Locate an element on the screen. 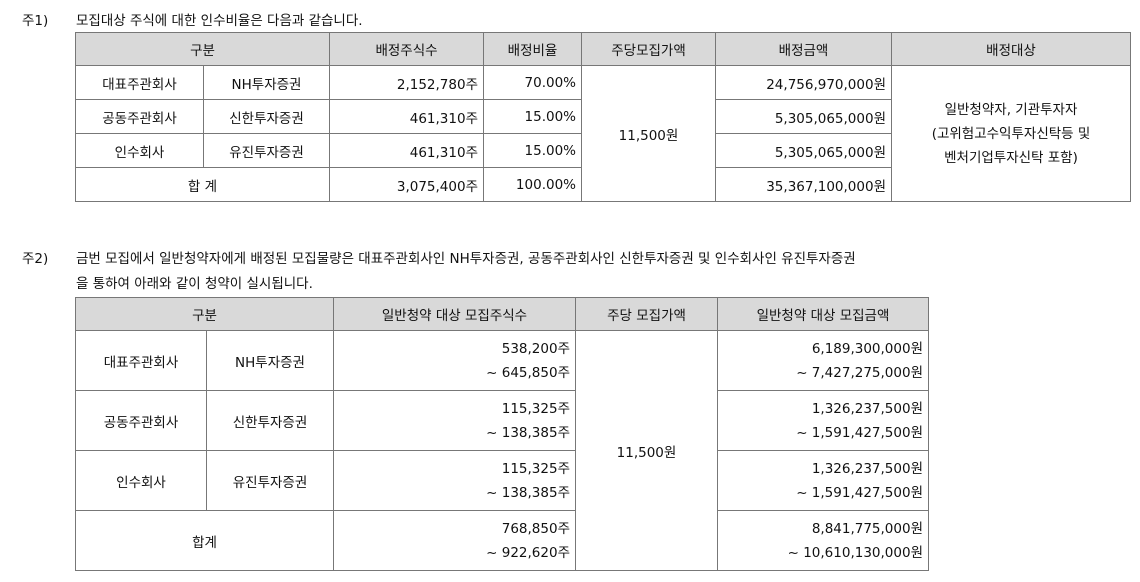 The width and height of the screenshot is (1140, 582). table1-total-shares: 3,075,400주 is located at coordinates (406, 184).